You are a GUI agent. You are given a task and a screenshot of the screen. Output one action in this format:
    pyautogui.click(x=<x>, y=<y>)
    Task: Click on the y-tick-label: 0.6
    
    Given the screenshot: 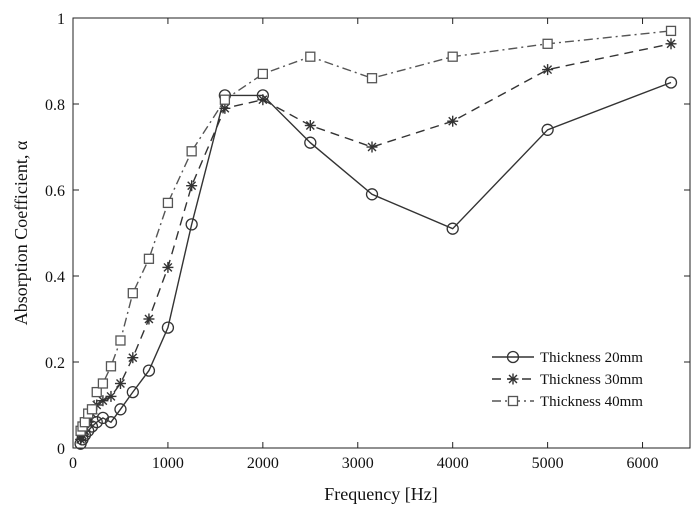 What is the action you would take?
    pyautogui.click(x=55, y=191)
    